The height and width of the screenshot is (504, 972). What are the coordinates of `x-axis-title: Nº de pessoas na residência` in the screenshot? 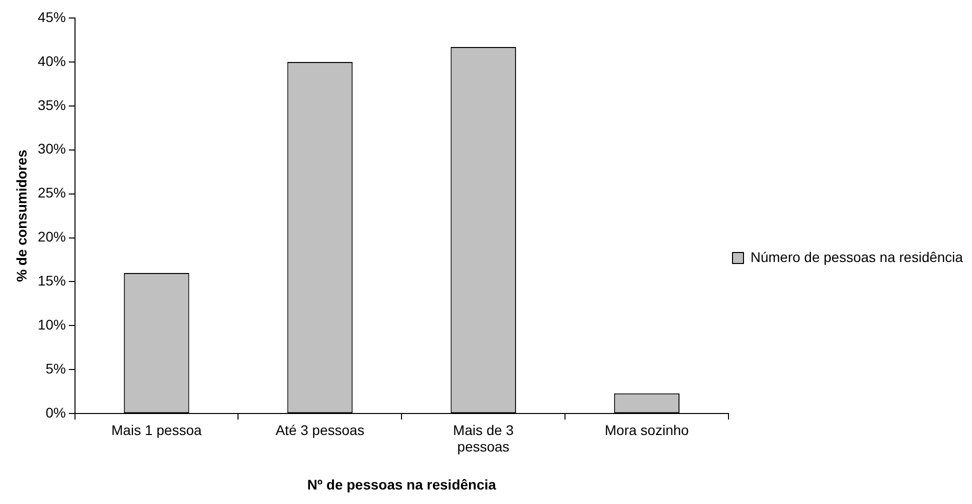 It's located at (401, 484).